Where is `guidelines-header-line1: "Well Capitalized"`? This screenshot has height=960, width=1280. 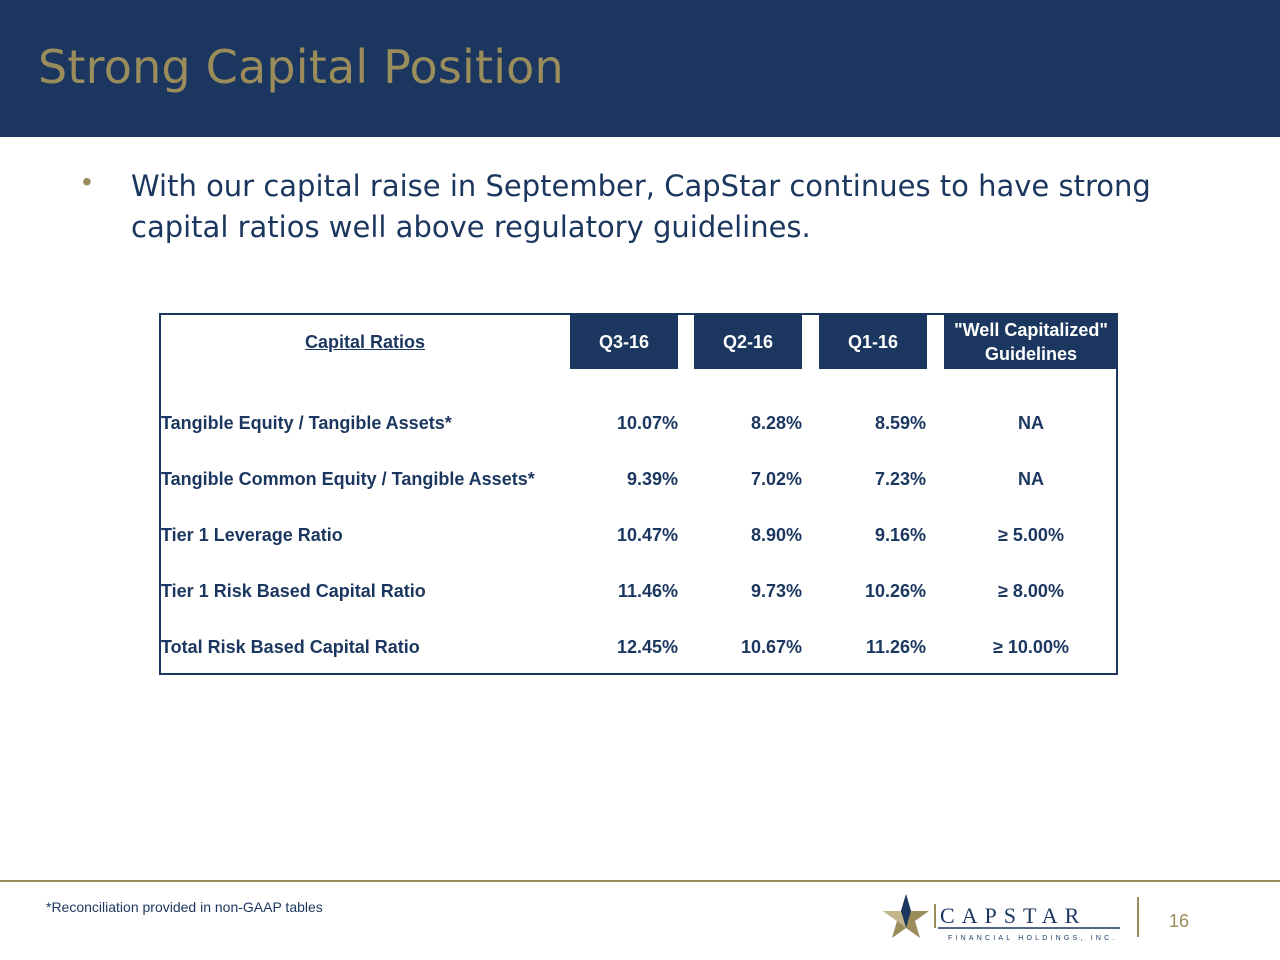 guidelines-header-line1: "Well Capitalized" is located at coordinates (1031, 330).